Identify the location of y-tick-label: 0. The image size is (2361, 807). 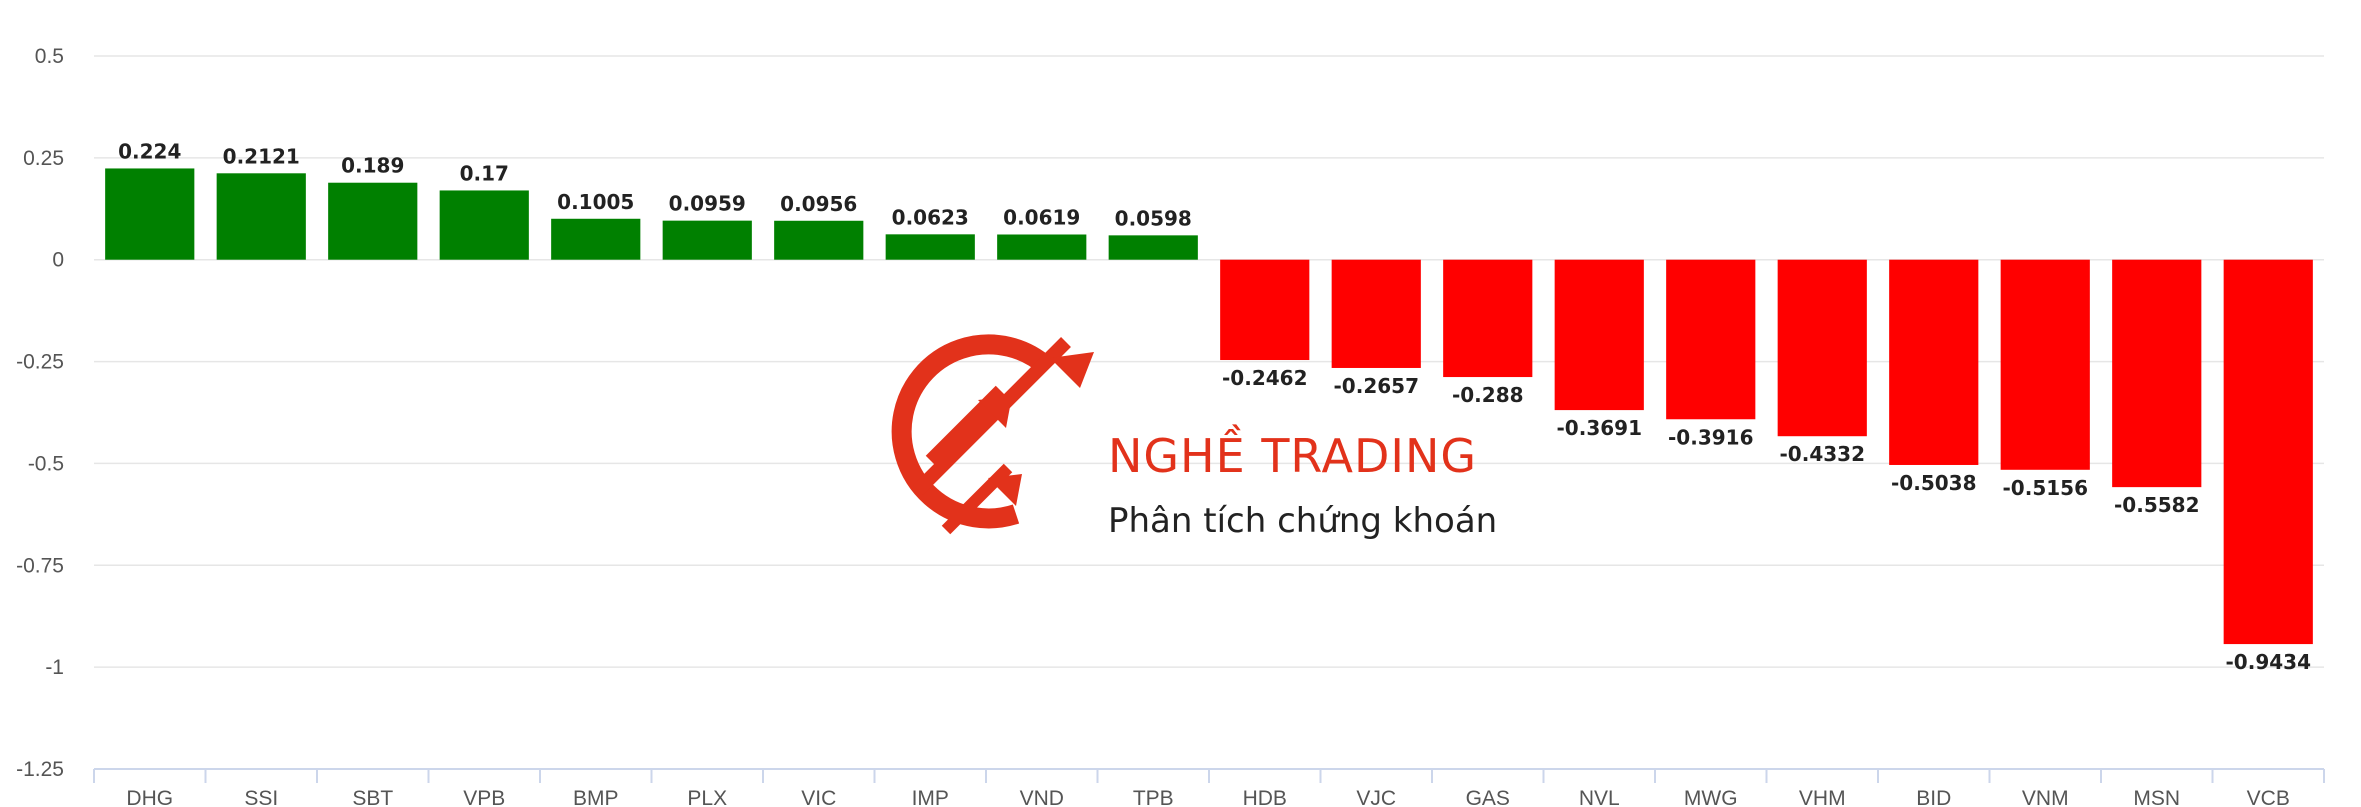
(58, 260).